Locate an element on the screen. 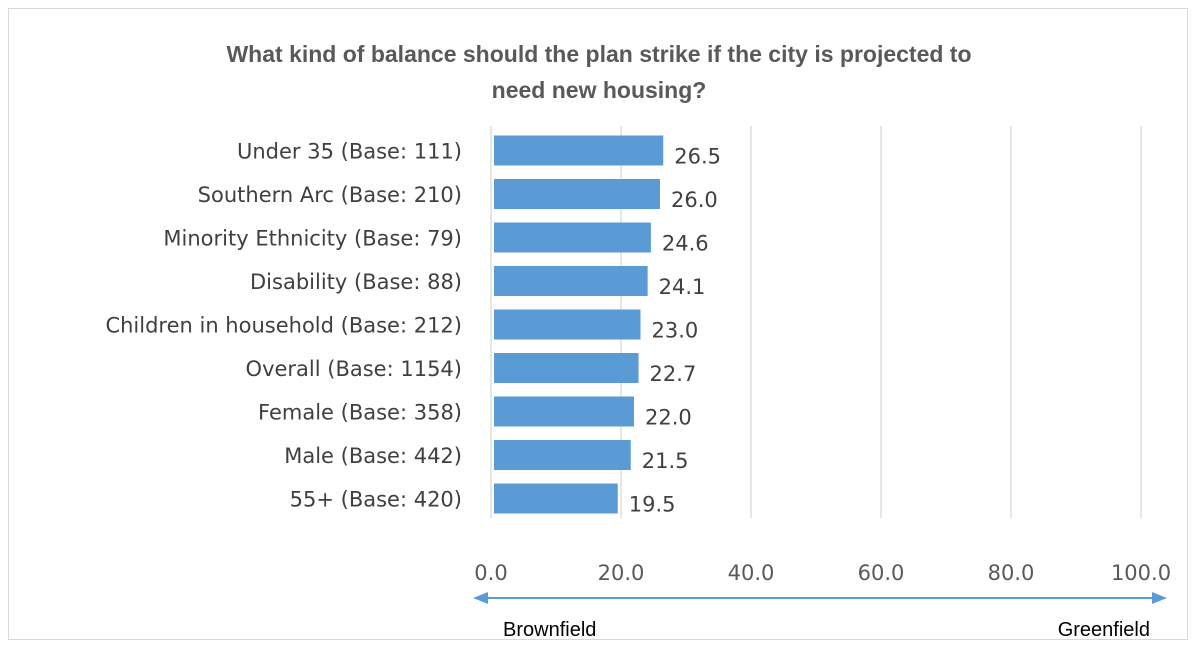 Image resolution: width=1198 pixels, height=648 pixels. value-label: 26.5 is located at coordinates (697, 157).